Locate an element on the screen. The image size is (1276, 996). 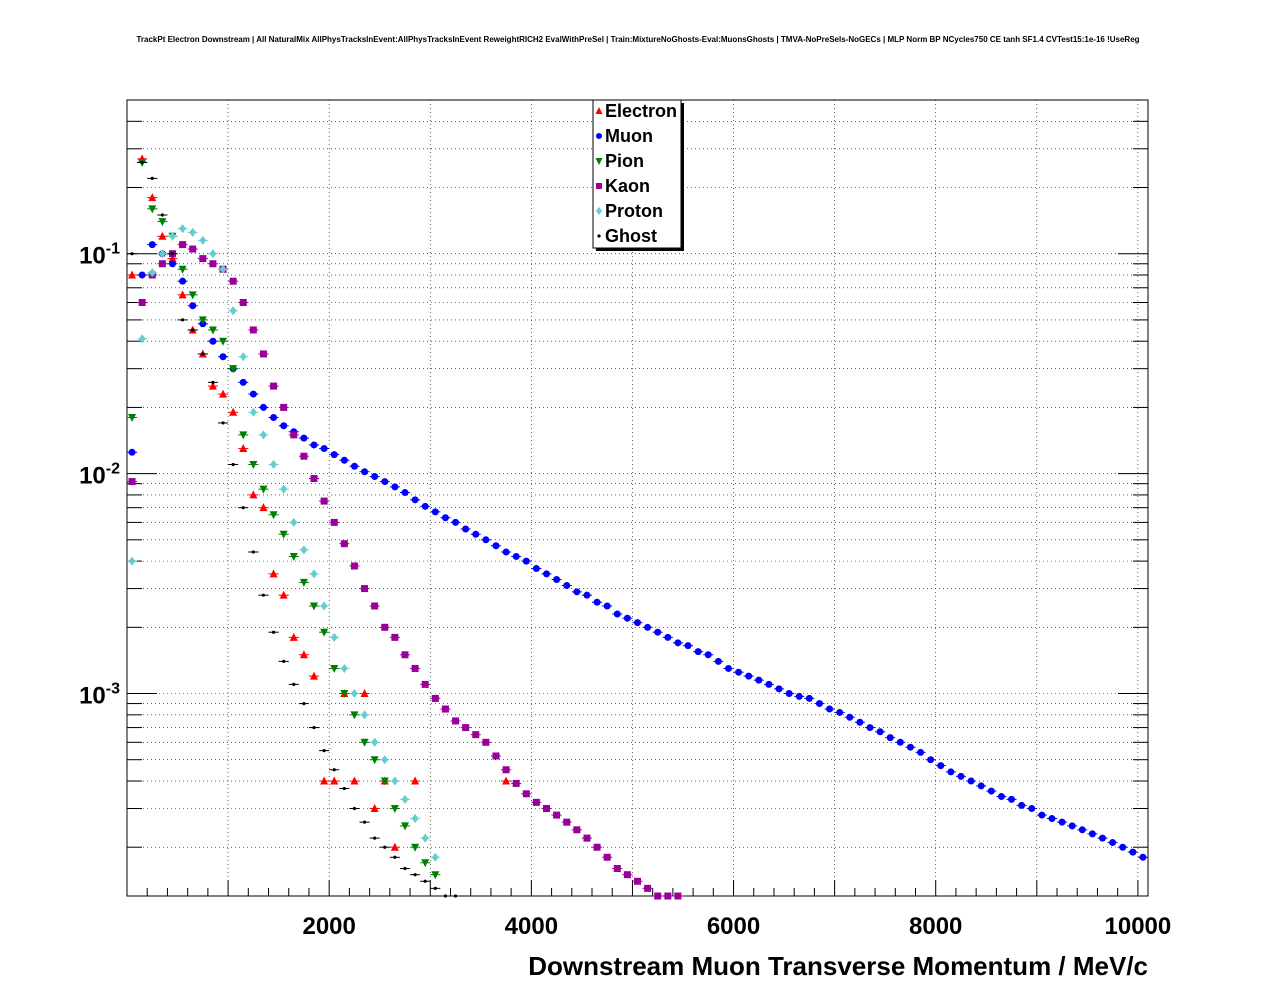
y-tick-label: 10⁻³ is located at coordinates (99, 695).